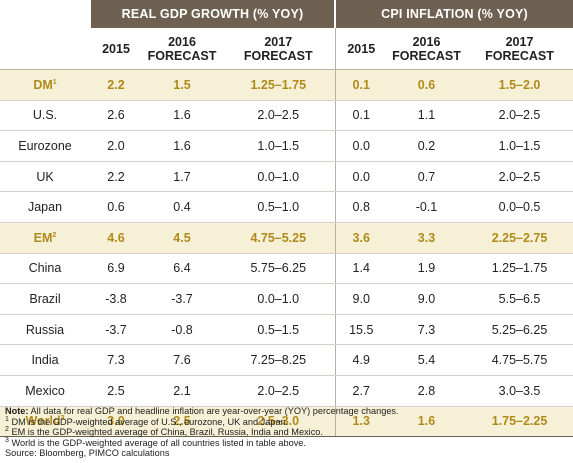 This screenshot has height=463, width=573. Describe the element at coordinates (182, 422) in the screenshot. I see `gdp-2016-forecast-cell: 2.5` at that location.